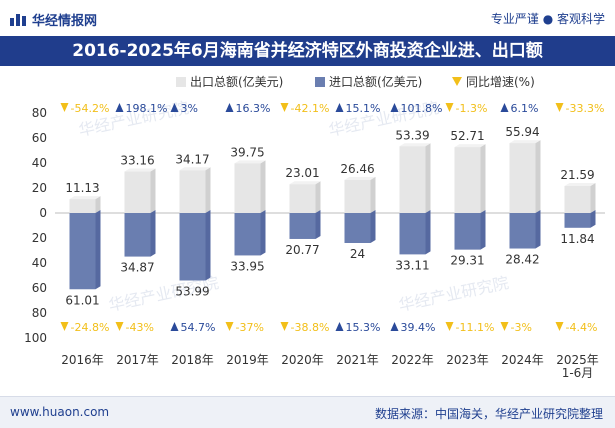  Describe the element at coordinates (467, 136) in the screenshot. I see `export-value-label: 52.71` at that location.